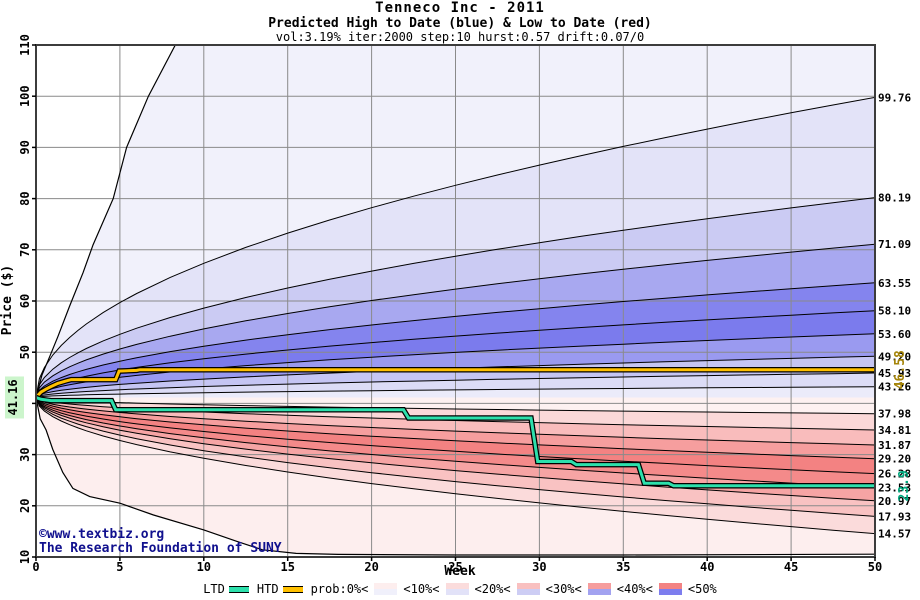  What do you see at coordinates (623, 567) in the screenshot?
I see `x-tick-label: 35` at bounding box center [623, 567].